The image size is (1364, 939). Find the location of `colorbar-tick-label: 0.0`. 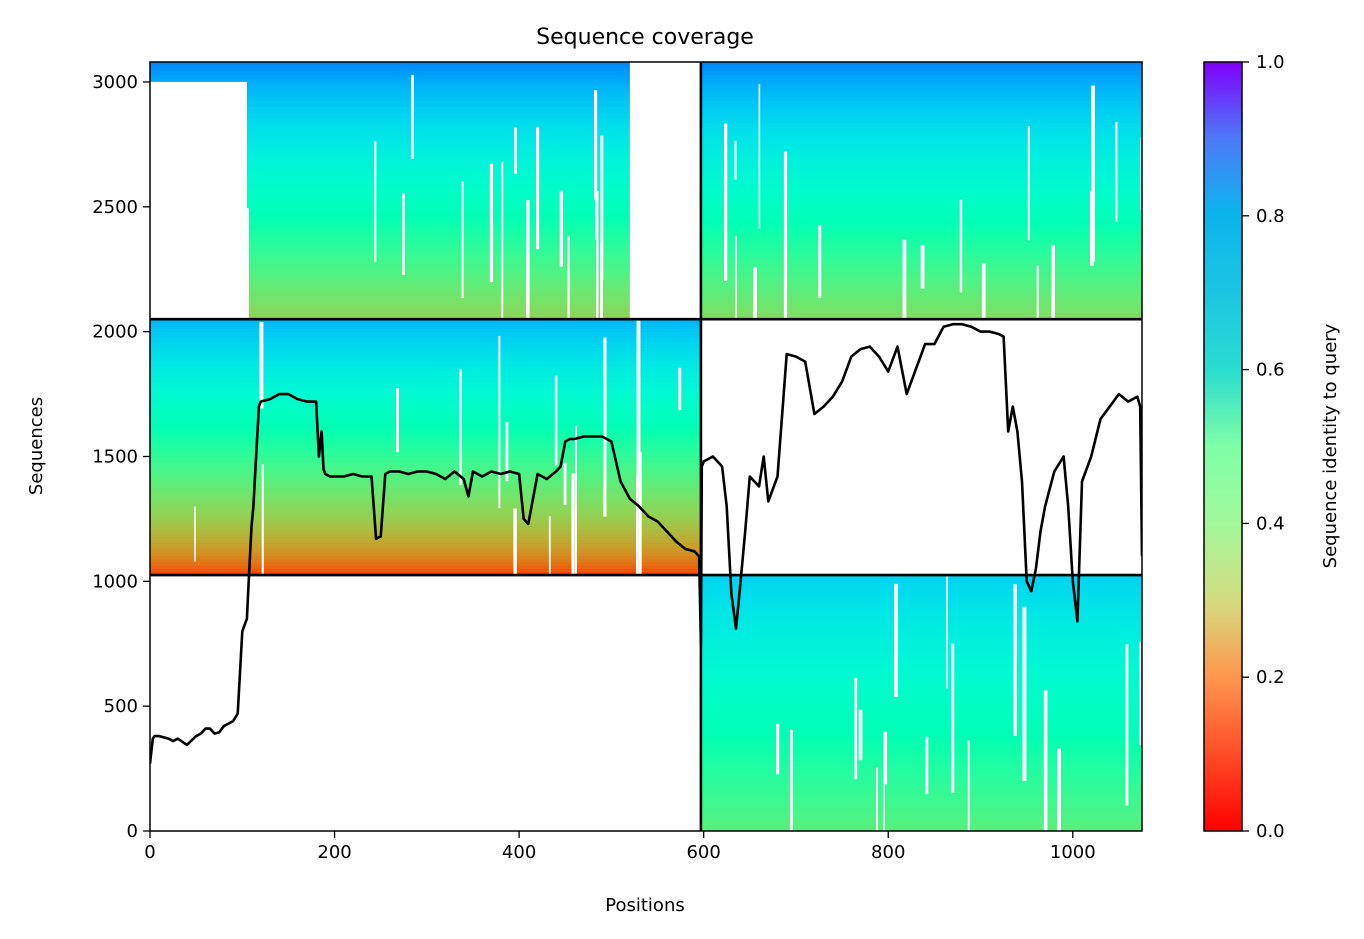

colorbar-tick-label: 0.0 is located at coordinates (1270, 831).